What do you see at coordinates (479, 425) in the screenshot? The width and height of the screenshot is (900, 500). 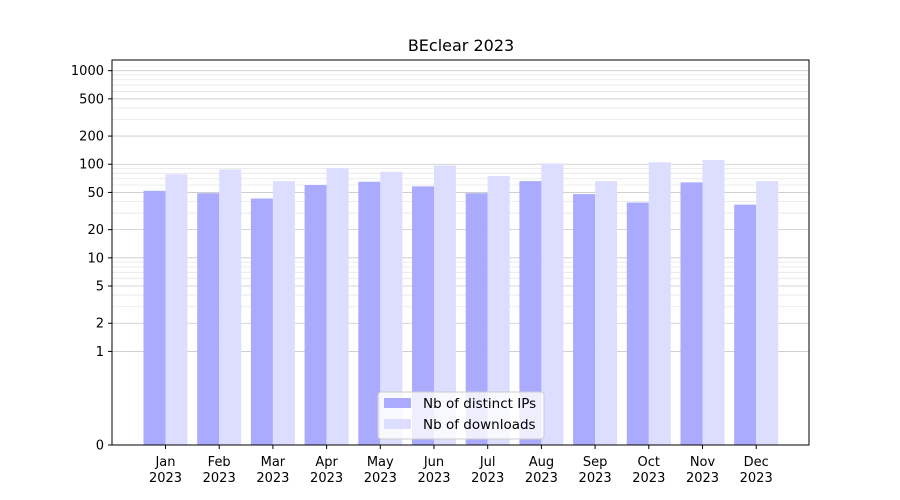 I see `legend-label: Nb of downloads` at bounding box center [479, 425].